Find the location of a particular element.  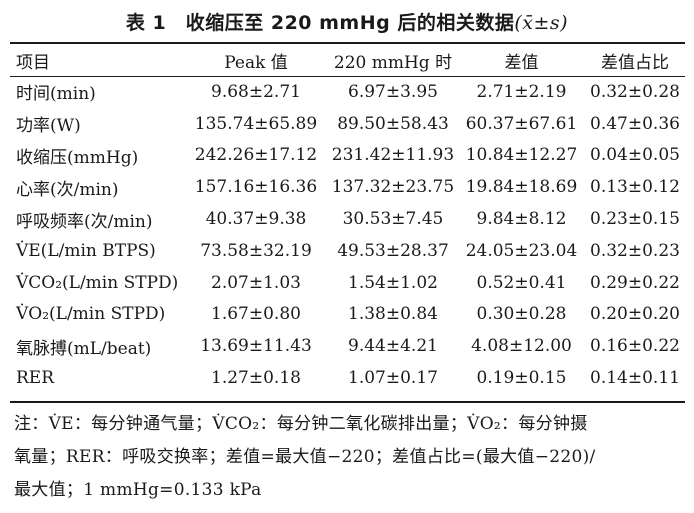

cell-220: 9.44±4.21 is located at coordinates (393, 346).